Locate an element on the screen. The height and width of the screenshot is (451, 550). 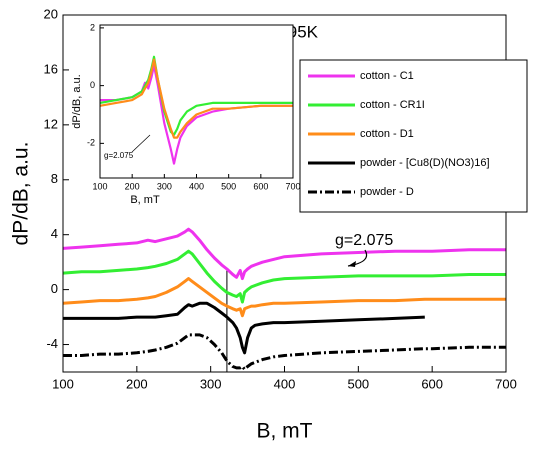
legend-label: powder - [Cu8(D)(NO3)16] is located at coordinates (425, 163).